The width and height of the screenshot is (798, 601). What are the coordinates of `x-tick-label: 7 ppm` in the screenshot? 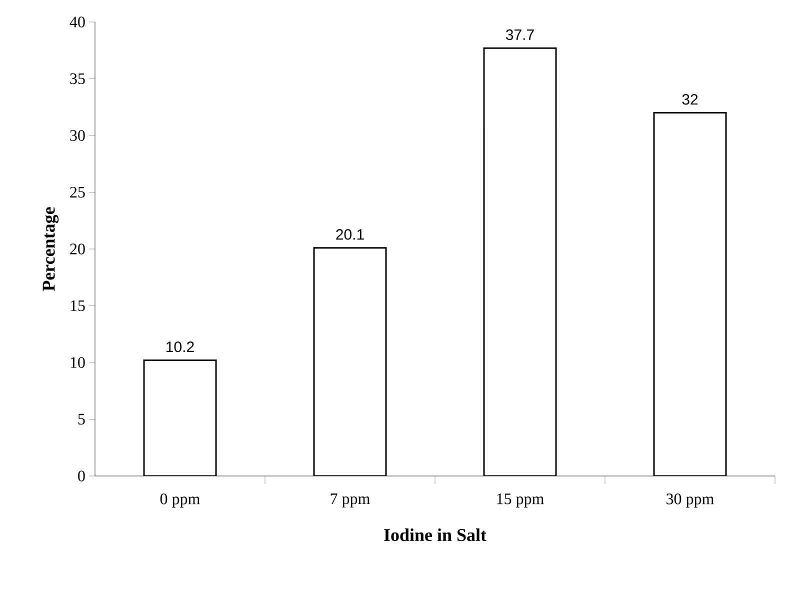 It's located at (350, 501).